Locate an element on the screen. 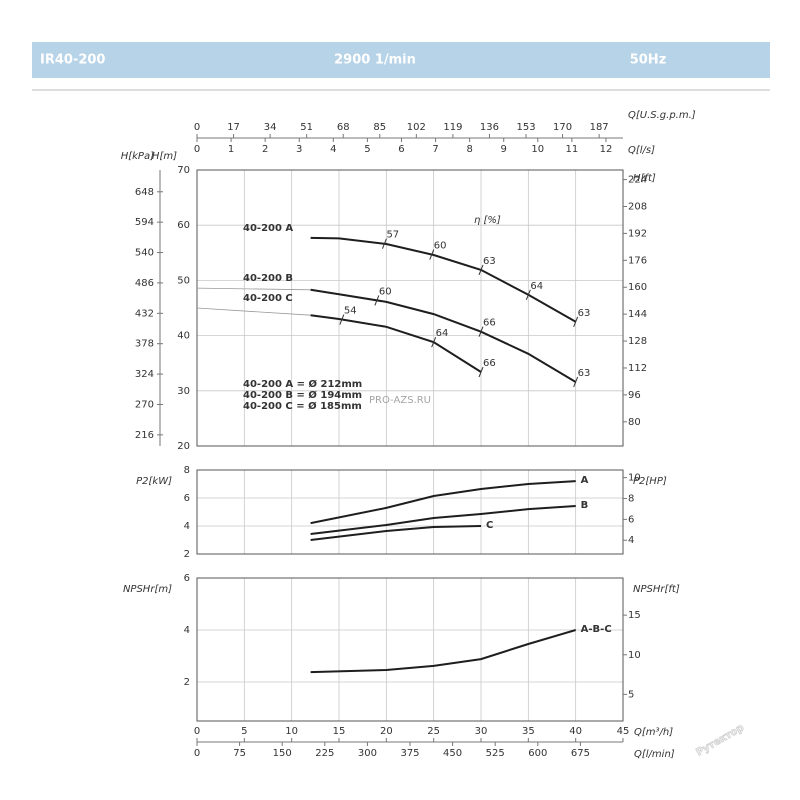  x-tick-label: 10 is located at coordinates (291, 731).